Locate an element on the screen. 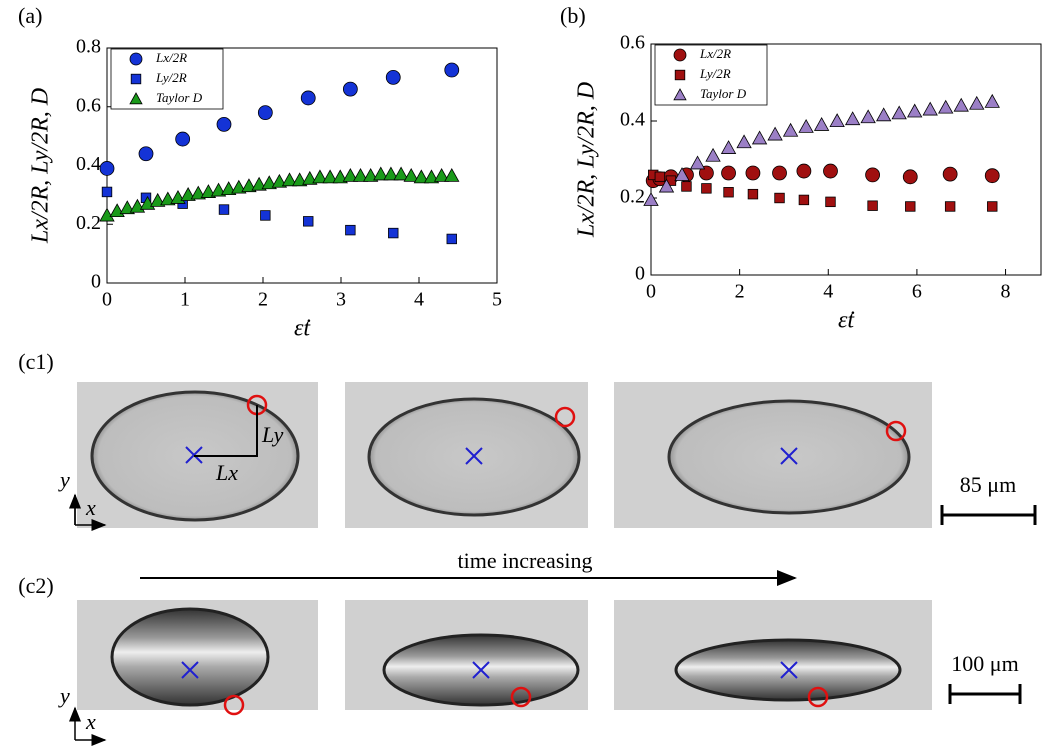  x-tick-label: 3 is located at coordinates (341, 300).